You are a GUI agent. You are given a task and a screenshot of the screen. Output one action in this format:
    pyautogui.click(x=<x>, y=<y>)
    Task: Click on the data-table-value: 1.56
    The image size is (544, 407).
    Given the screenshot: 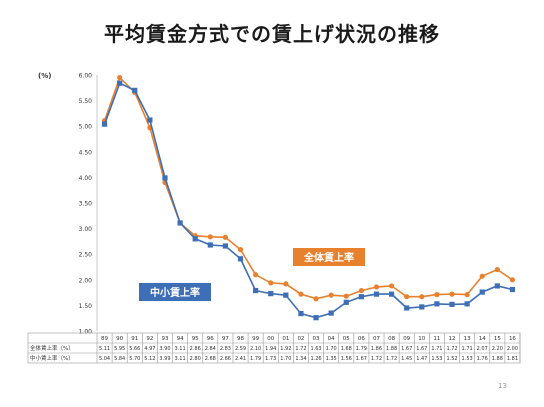 What is the action you would take?
    pyautogui.click(x=346, y=359)
    